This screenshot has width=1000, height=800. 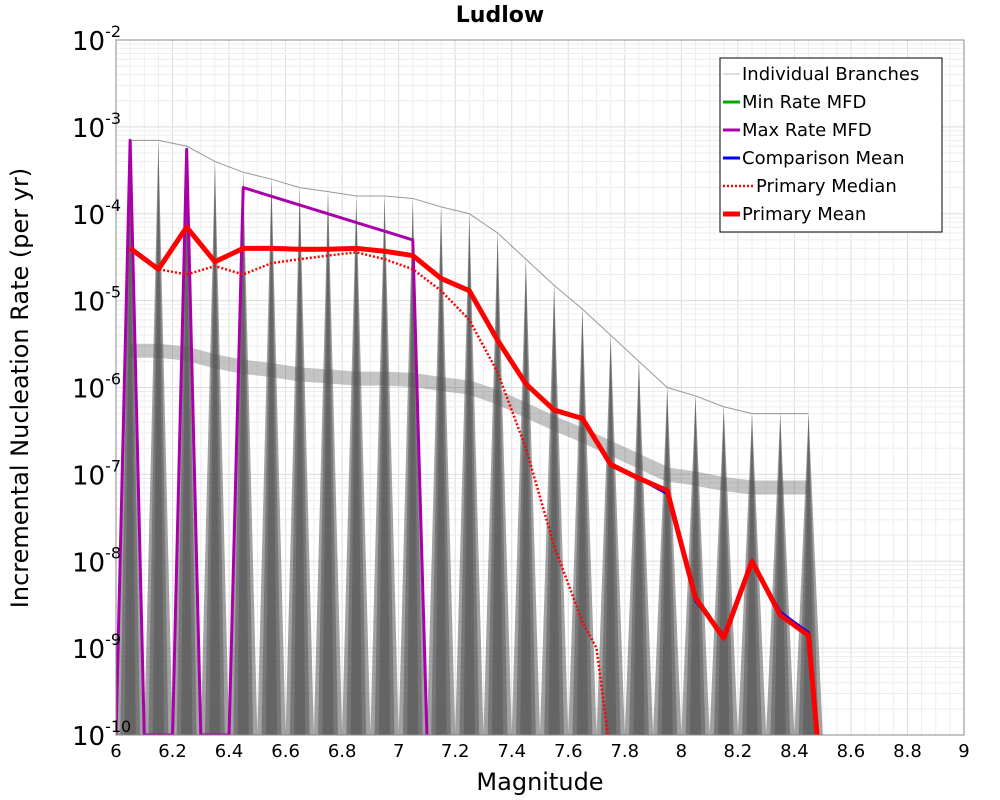 What do you see at coordinates (285, 751) in the screenshot?
I see `x-tick-label: 6.6` at bounding box center [285, 751].